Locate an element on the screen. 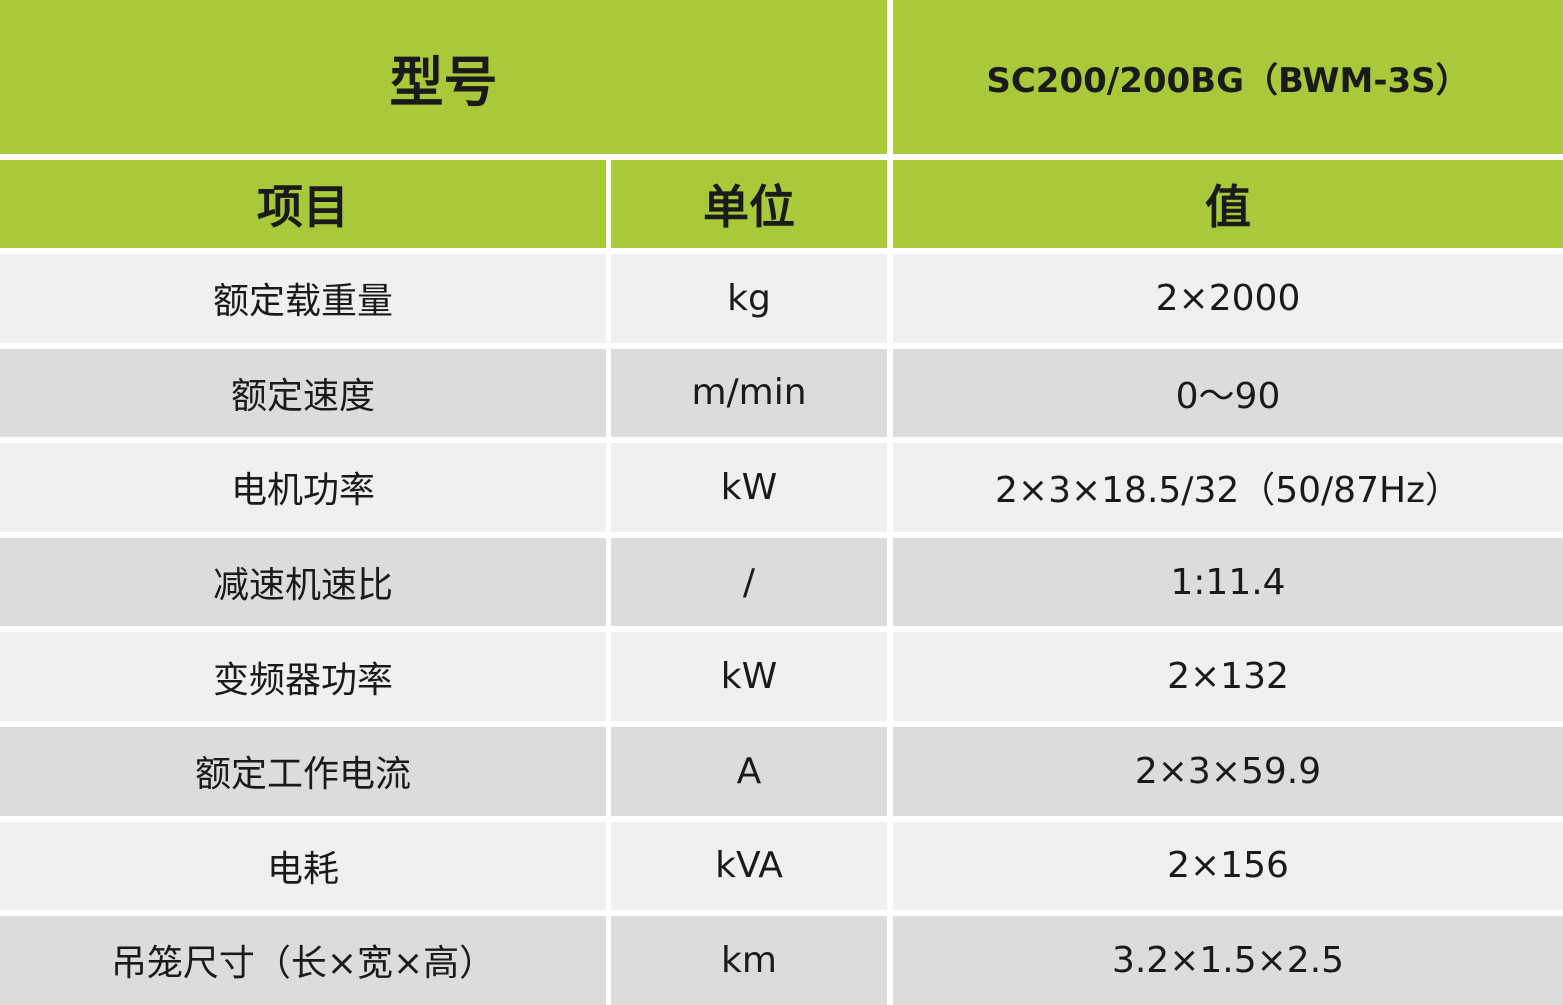 The width and height of the screenshot is (1563, 1005). table-cell: 1:11.4 is located at coordinates (1228, 582).